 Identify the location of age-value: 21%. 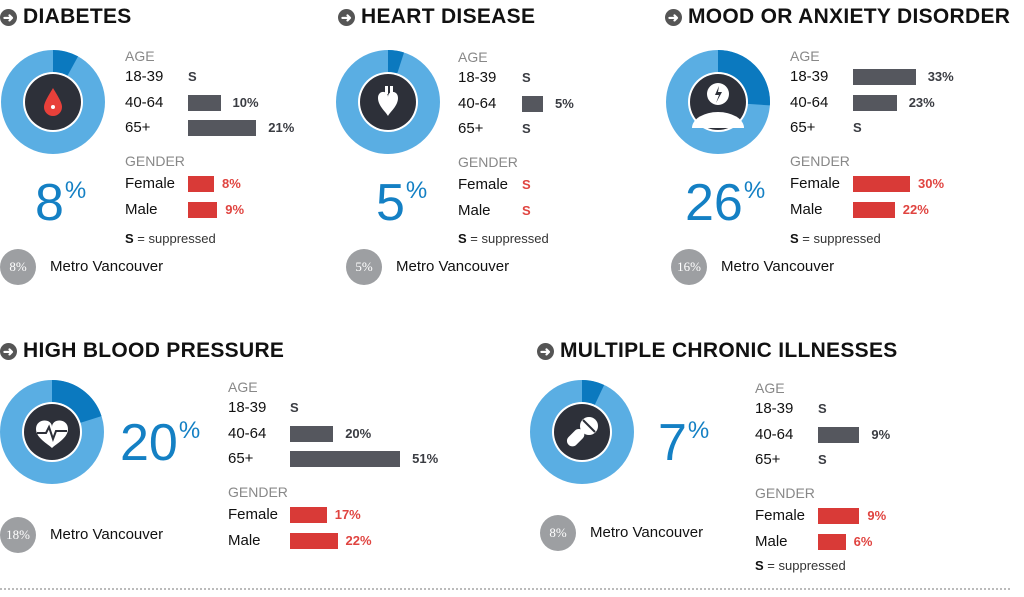
(281, 127).